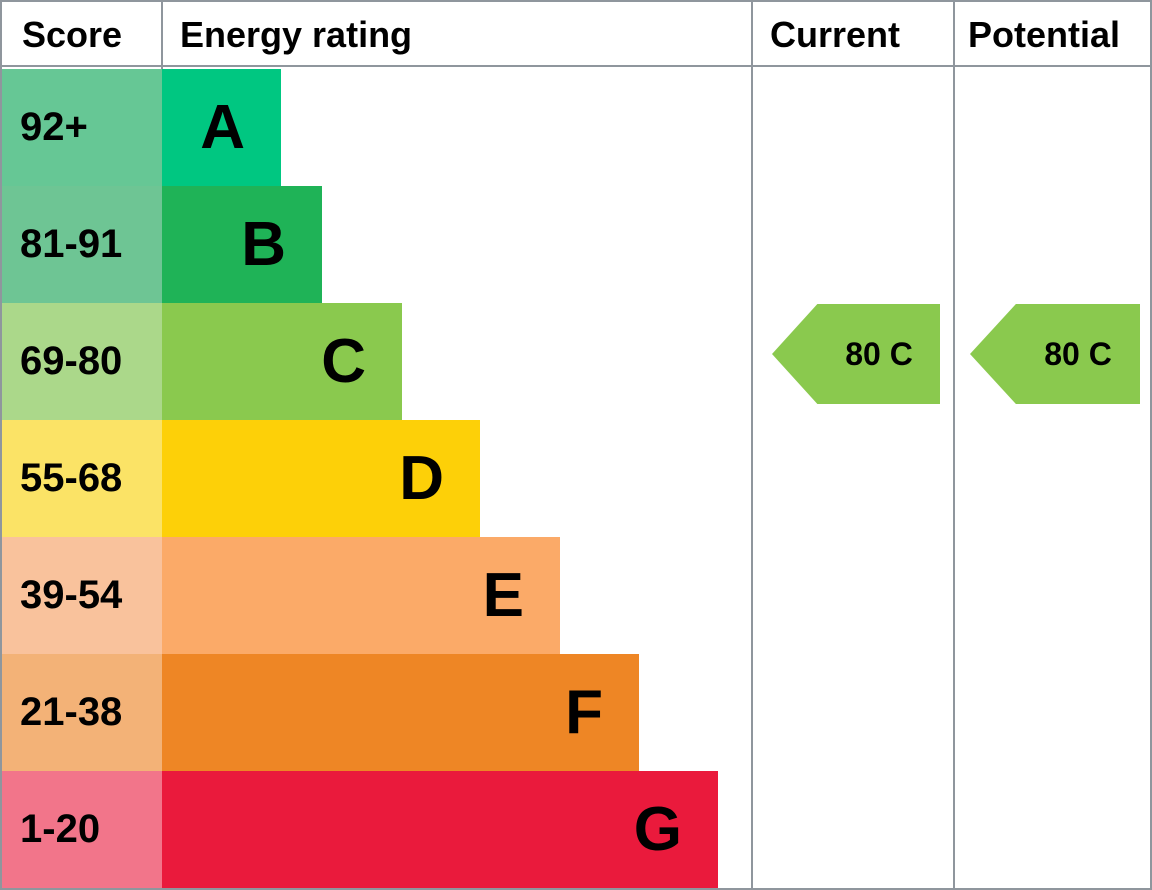 The image size is (1152, 890). Describe the element at coordinates (879, 353) in the screenshot. I see `current-rating-value: 80 C` at that location.